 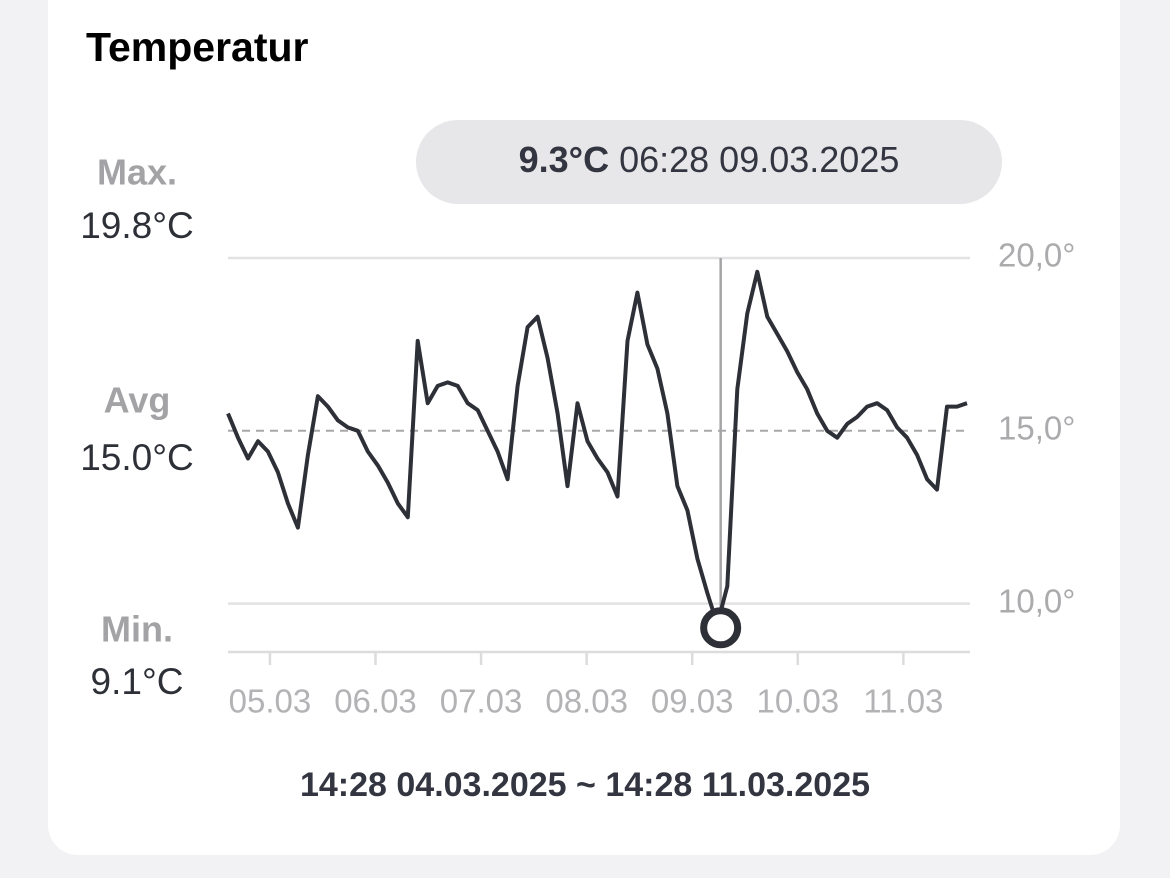 What do you see at coordinates (433, 785) in the screenshot?
I see `range-start: 14:28 04.03.2025` at bounding box center [433, 785].